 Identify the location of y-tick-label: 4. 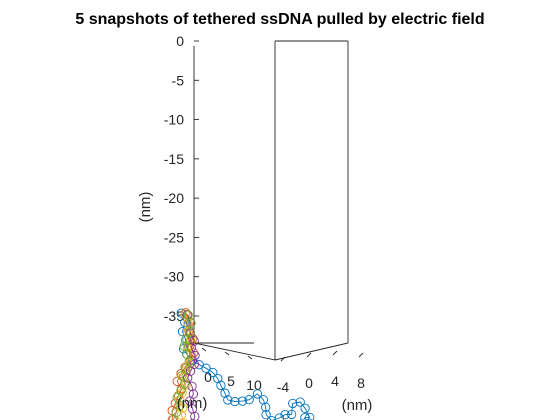
(335, 381).